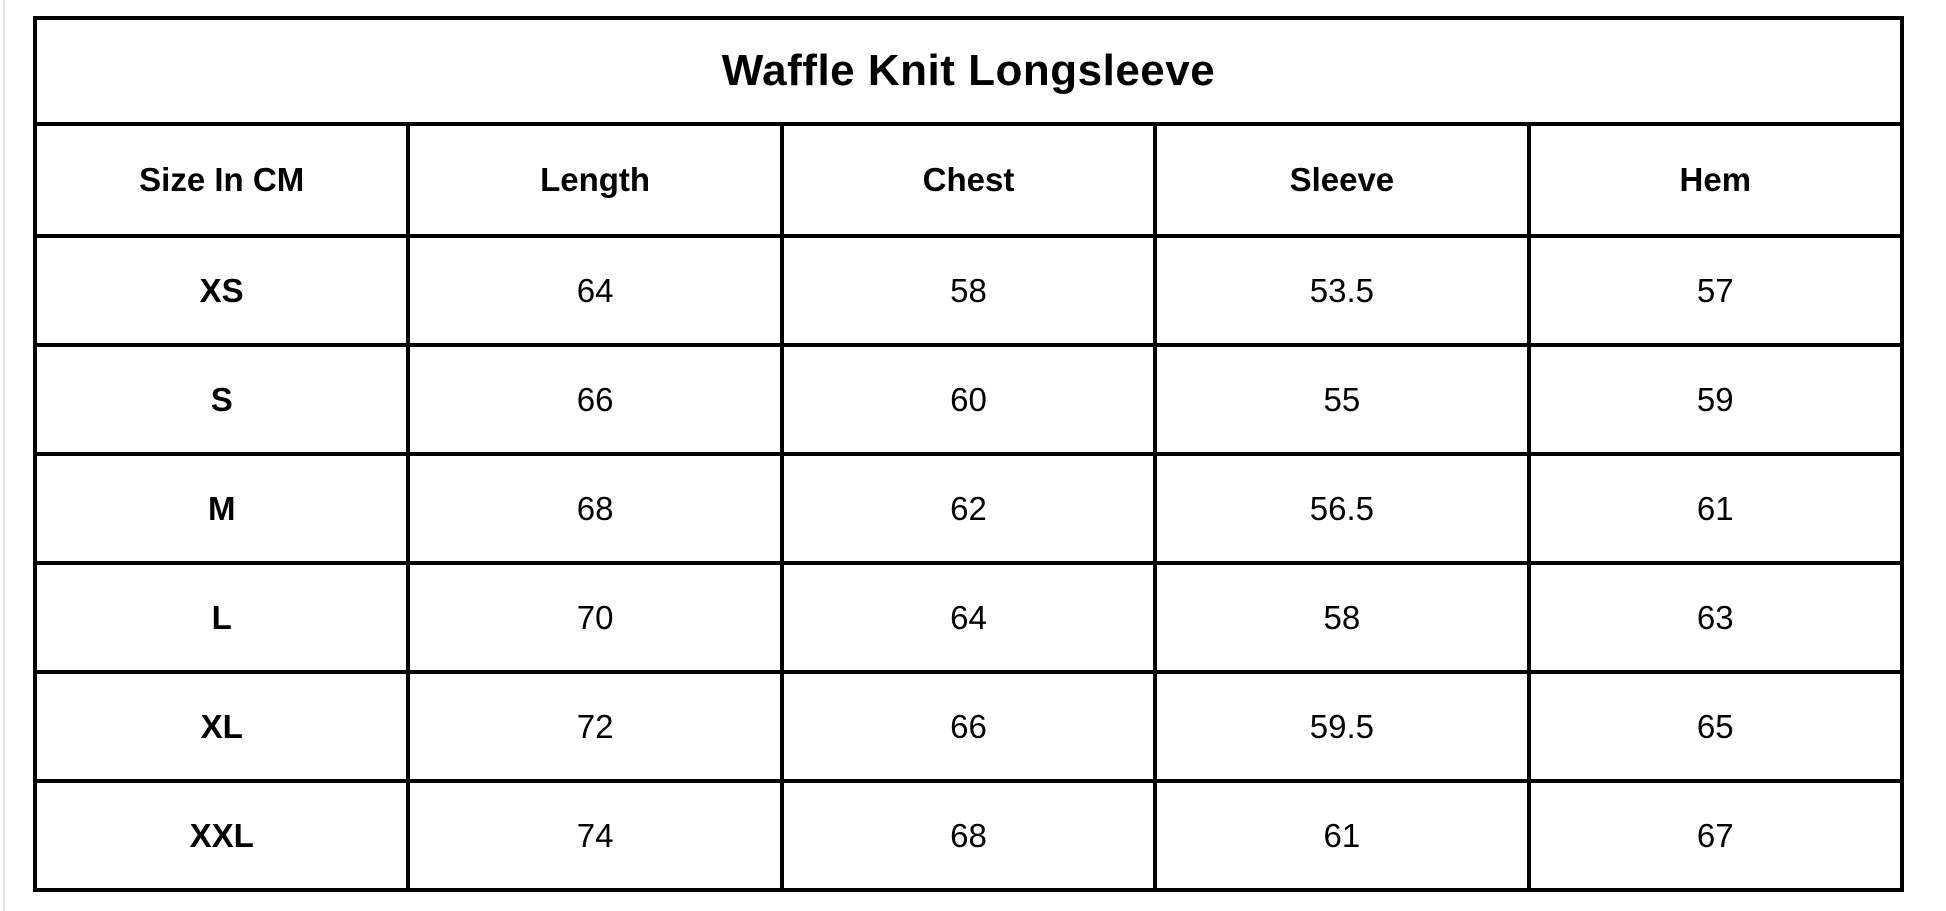 The image size is (1946, 911). I want to click on header-row: Size In CM Length Chest Sleeve Hem, so click(968, 180).